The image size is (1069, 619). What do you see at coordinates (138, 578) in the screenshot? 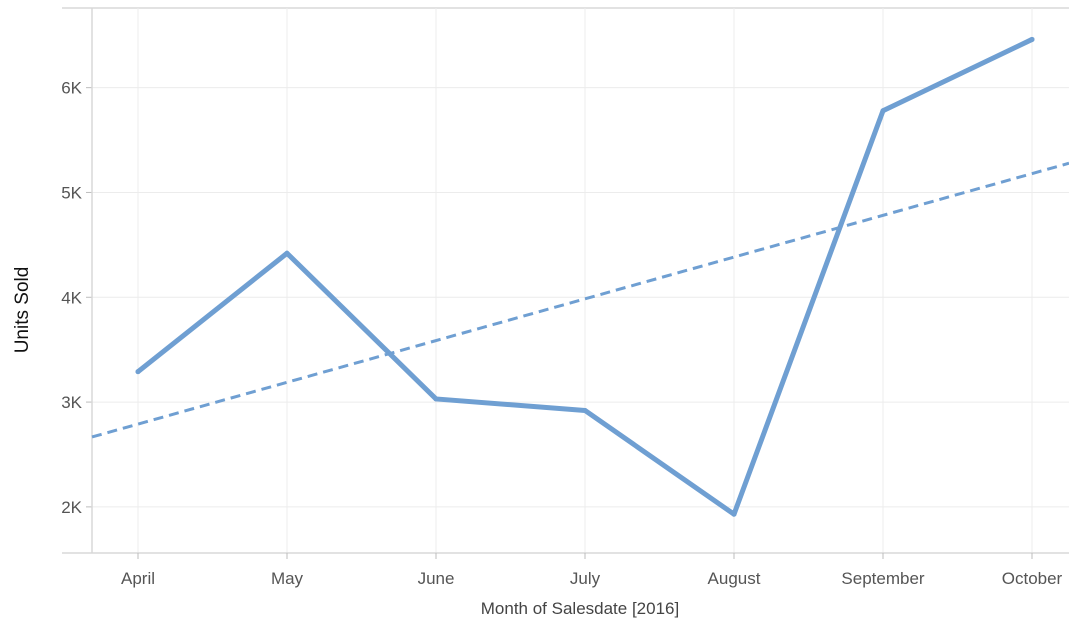
I see `x-tick-label: April` at bounding box center [138, 578].